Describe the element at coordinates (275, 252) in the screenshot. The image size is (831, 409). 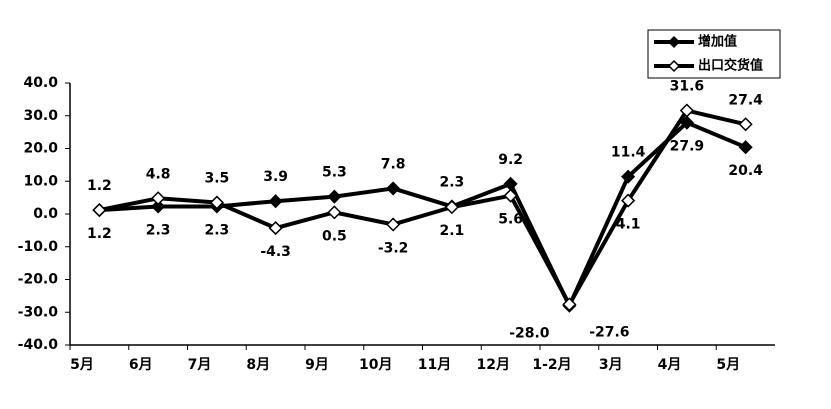
I see `data-label: -4.3` at that location.